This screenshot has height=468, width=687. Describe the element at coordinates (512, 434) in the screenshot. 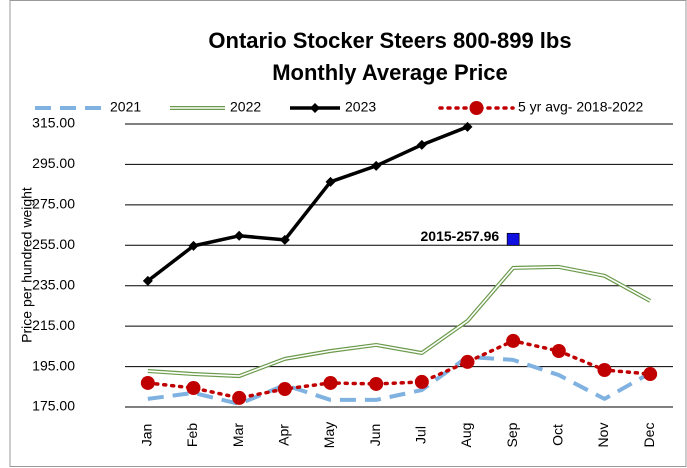

I see `x-tick-label: Sep` at that location.